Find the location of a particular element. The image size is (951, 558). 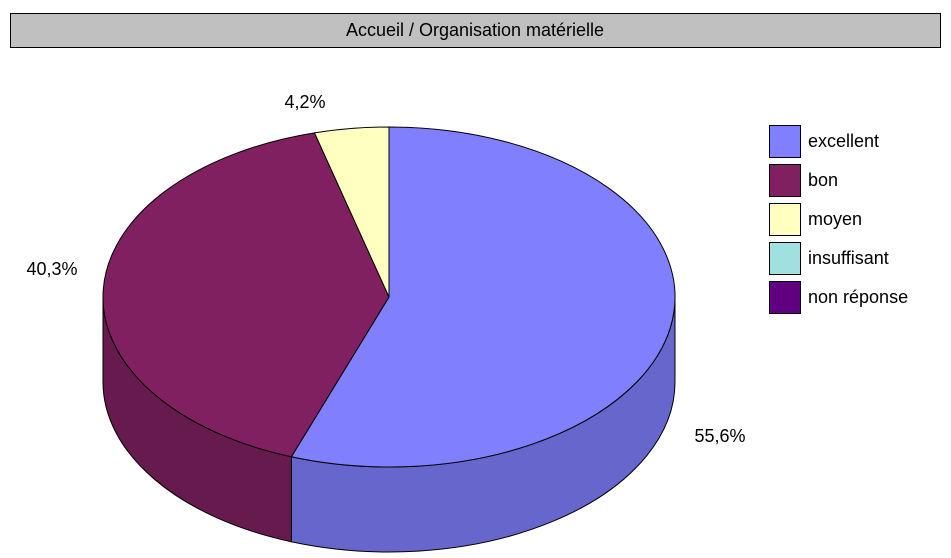

title-bar is located at coordinates (475, 30).